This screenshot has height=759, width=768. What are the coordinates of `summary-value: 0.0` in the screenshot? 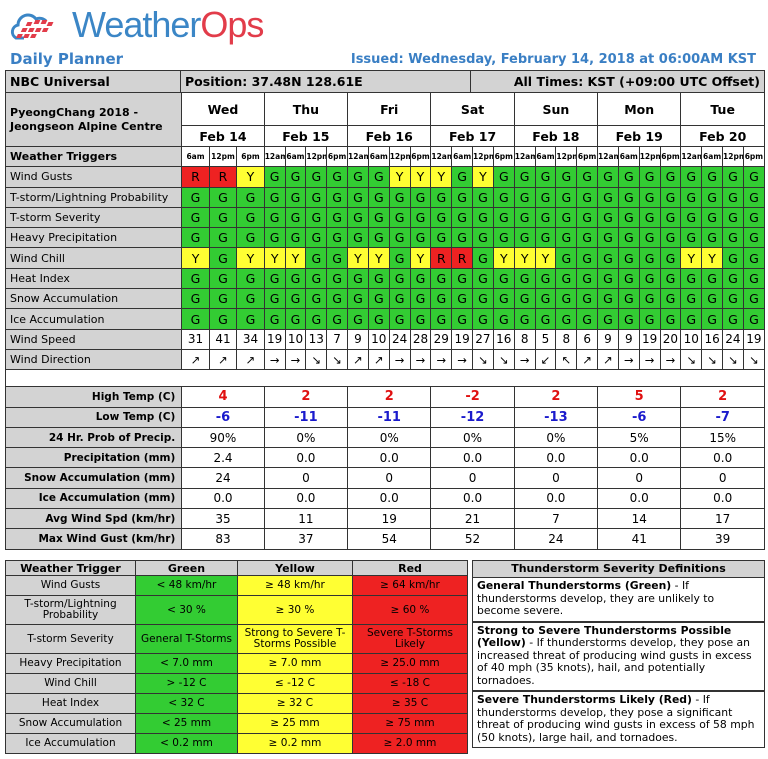 It's located at (639, 458).